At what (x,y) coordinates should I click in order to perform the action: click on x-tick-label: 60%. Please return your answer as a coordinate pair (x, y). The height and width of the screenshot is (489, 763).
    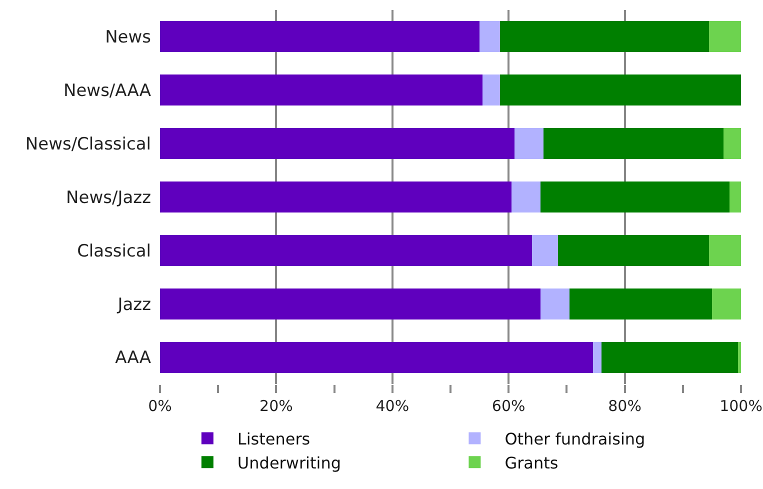
    Looking at the image, I should click on (509, 406).